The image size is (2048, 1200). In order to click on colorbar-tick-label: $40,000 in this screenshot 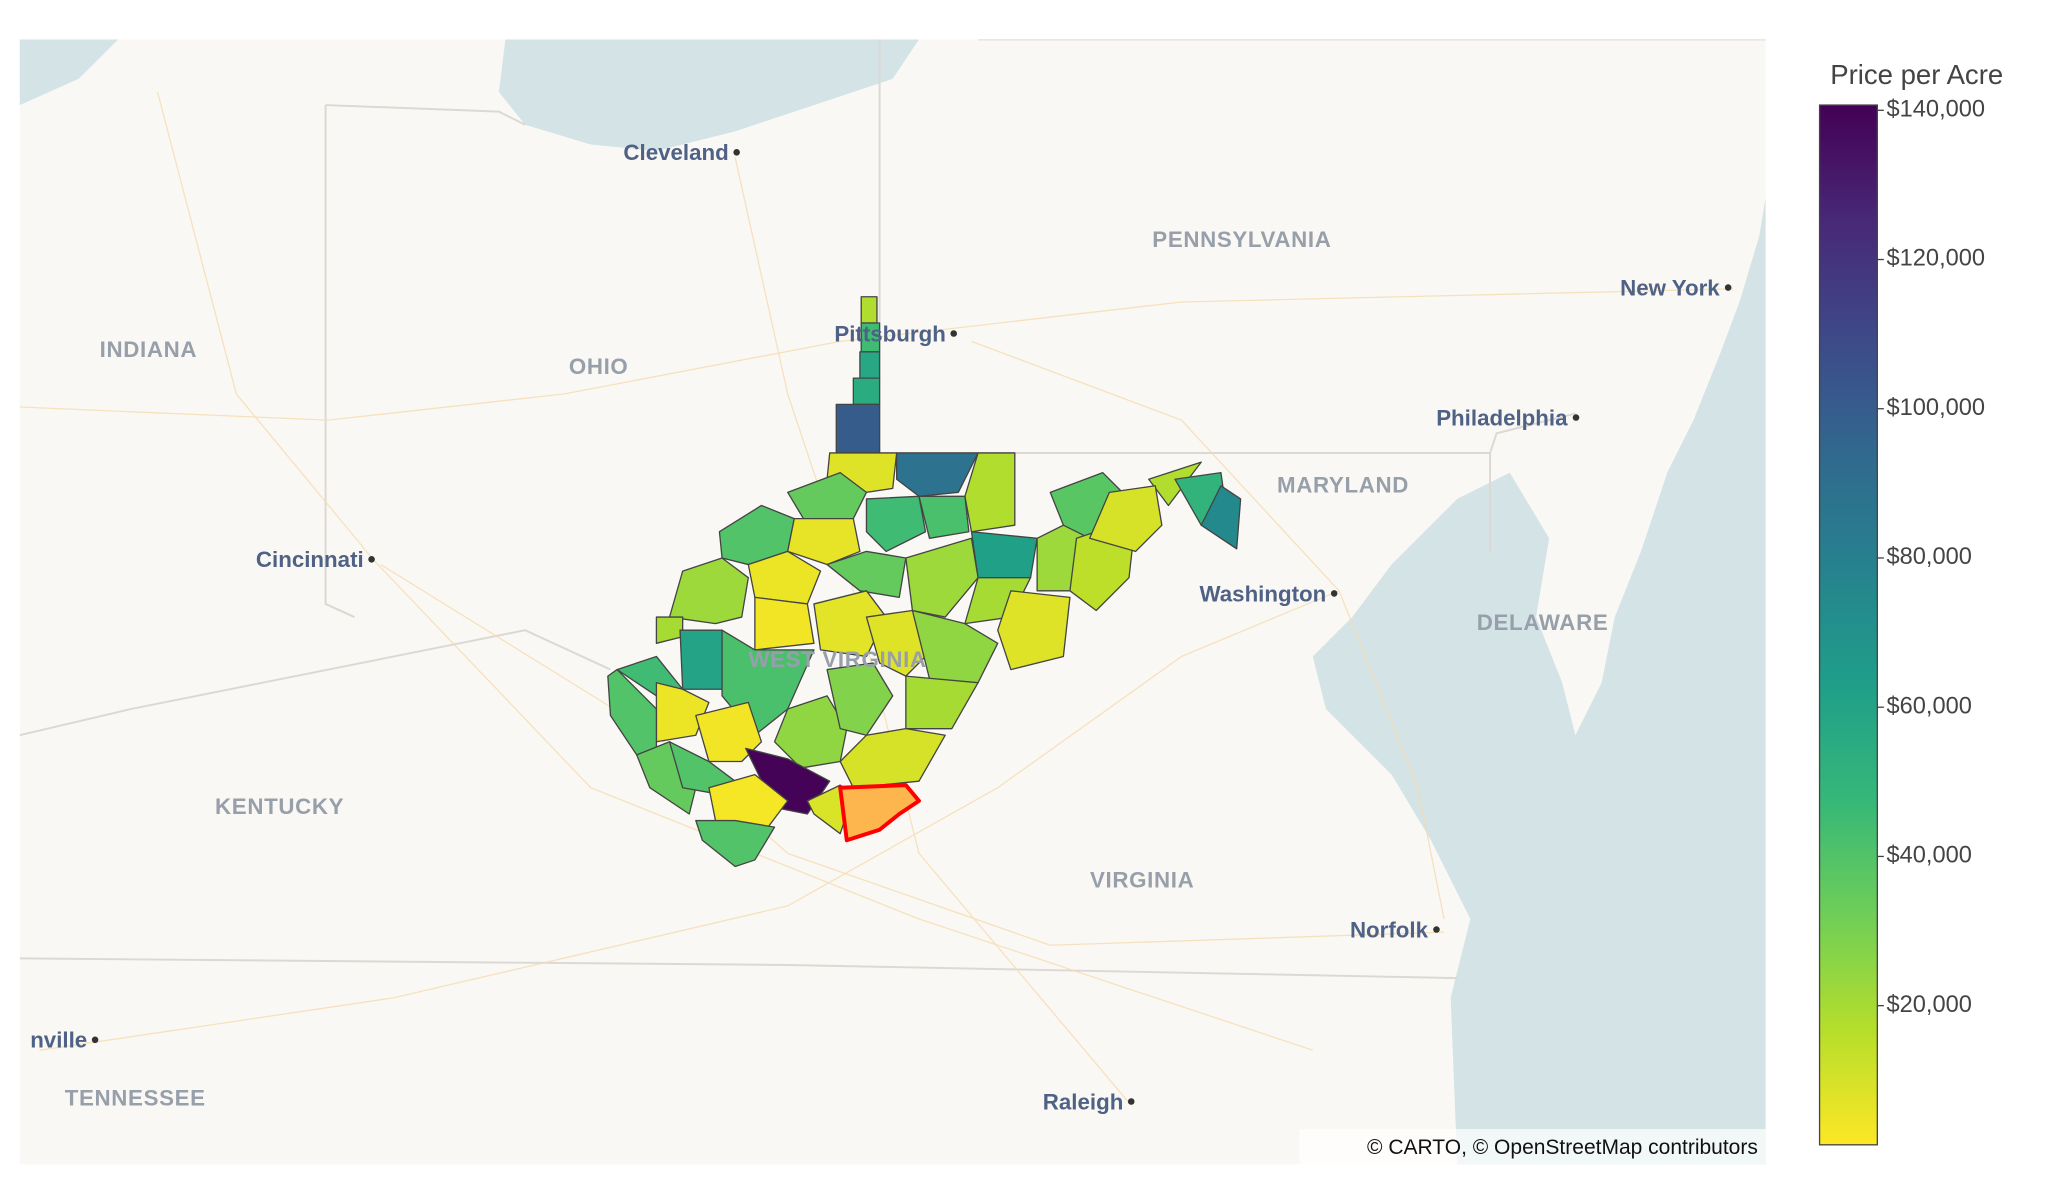, I will do `click(1929, 856)`.